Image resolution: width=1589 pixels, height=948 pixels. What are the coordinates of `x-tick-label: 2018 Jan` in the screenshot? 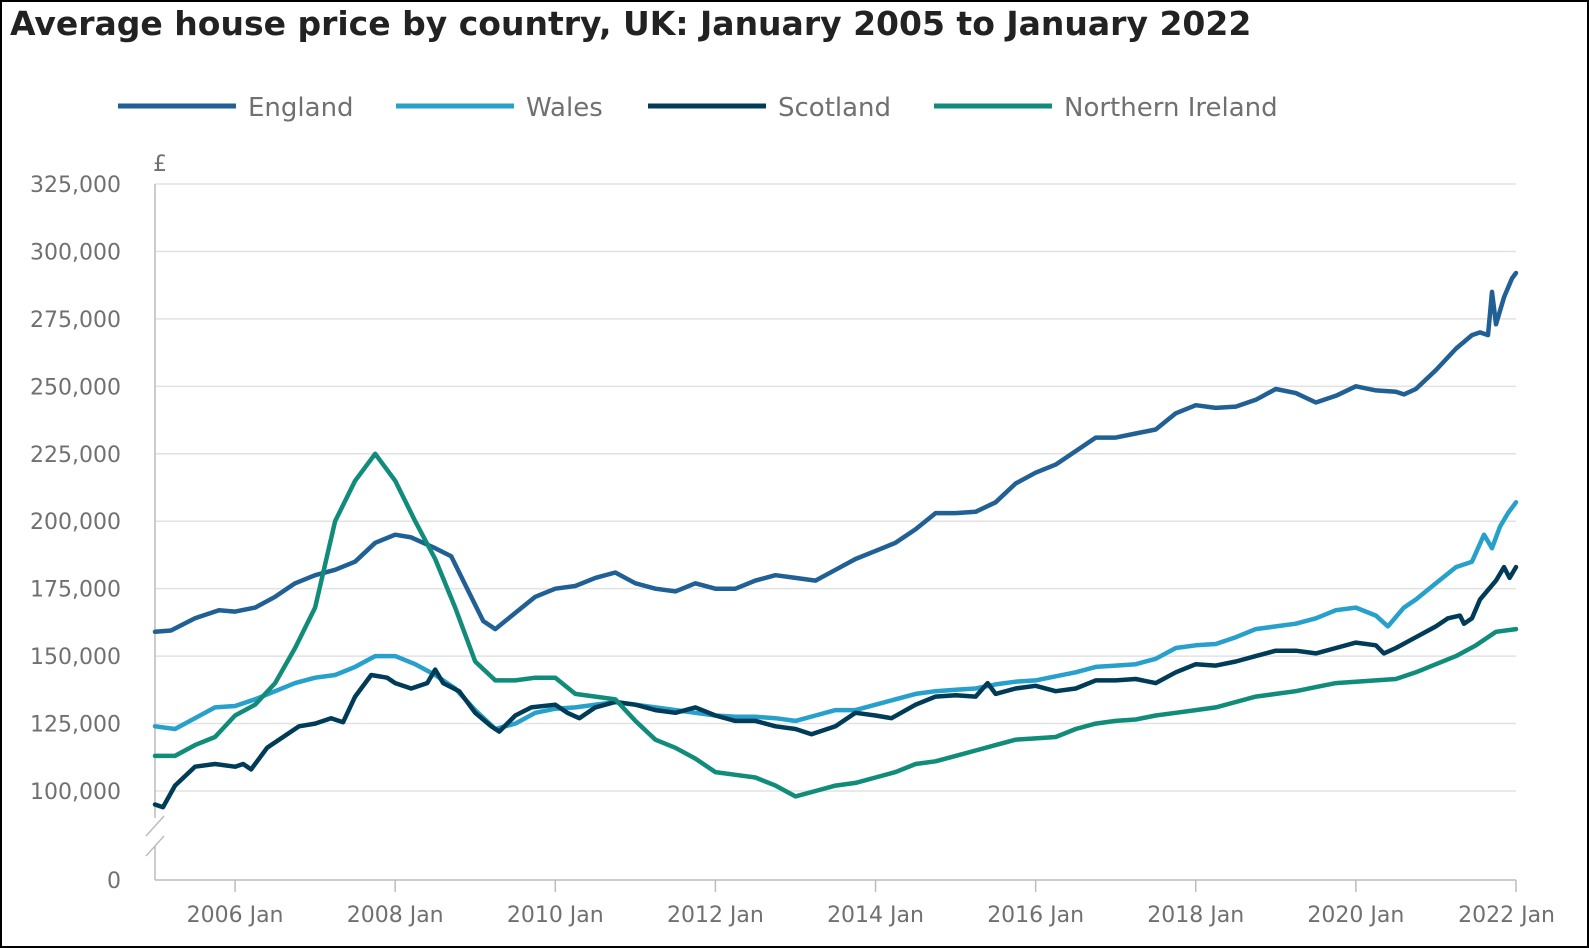 It's located at (1195, 915).